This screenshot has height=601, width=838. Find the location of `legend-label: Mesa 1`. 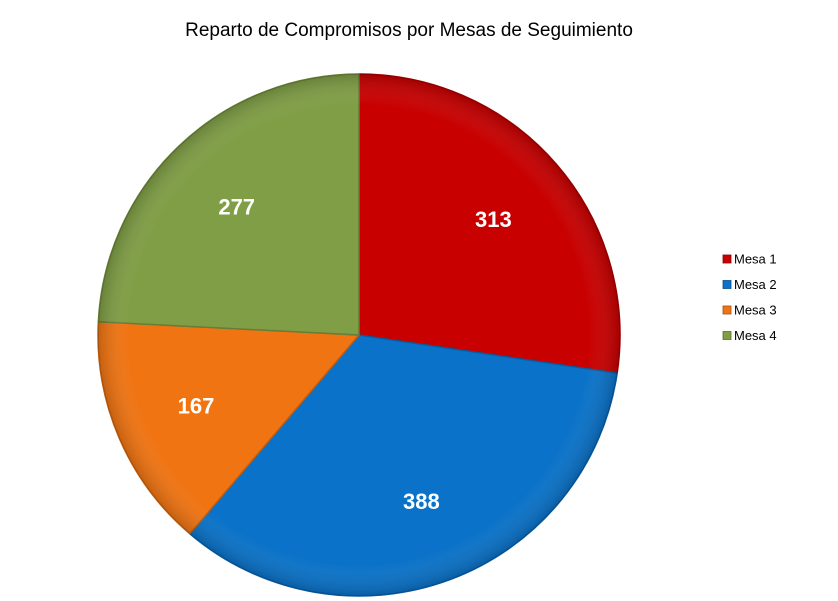

legend-label: Mesa 1 is located at coordinates (755, 259).